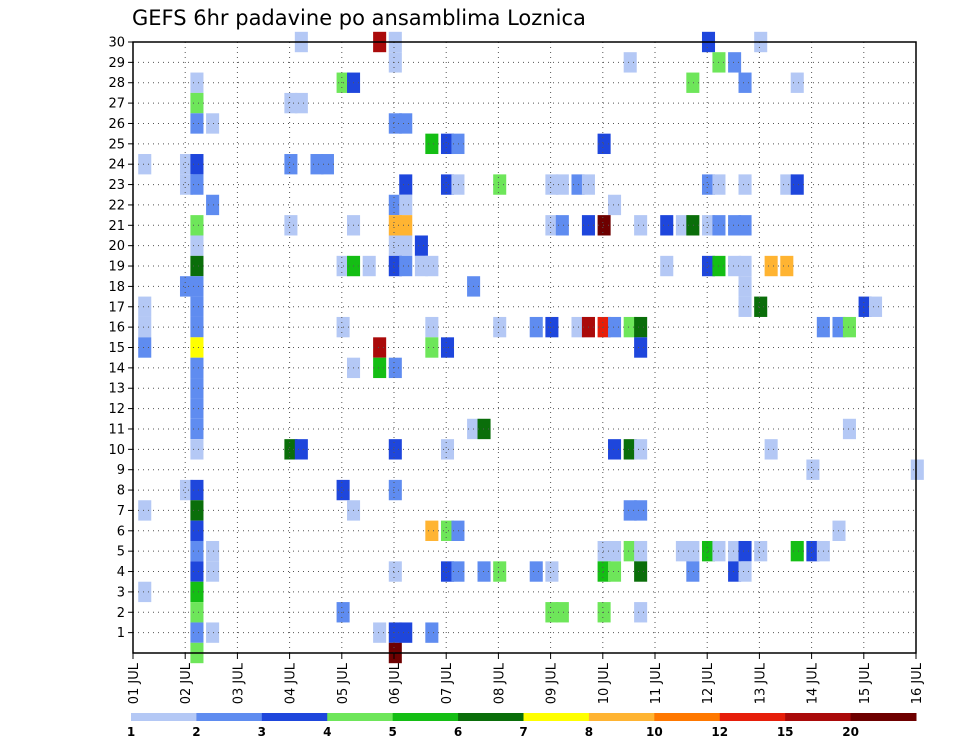 The width and height of the screenshot is (960, 742). I want to click on x-tick-label: 07 JUL, so click(447, 683).